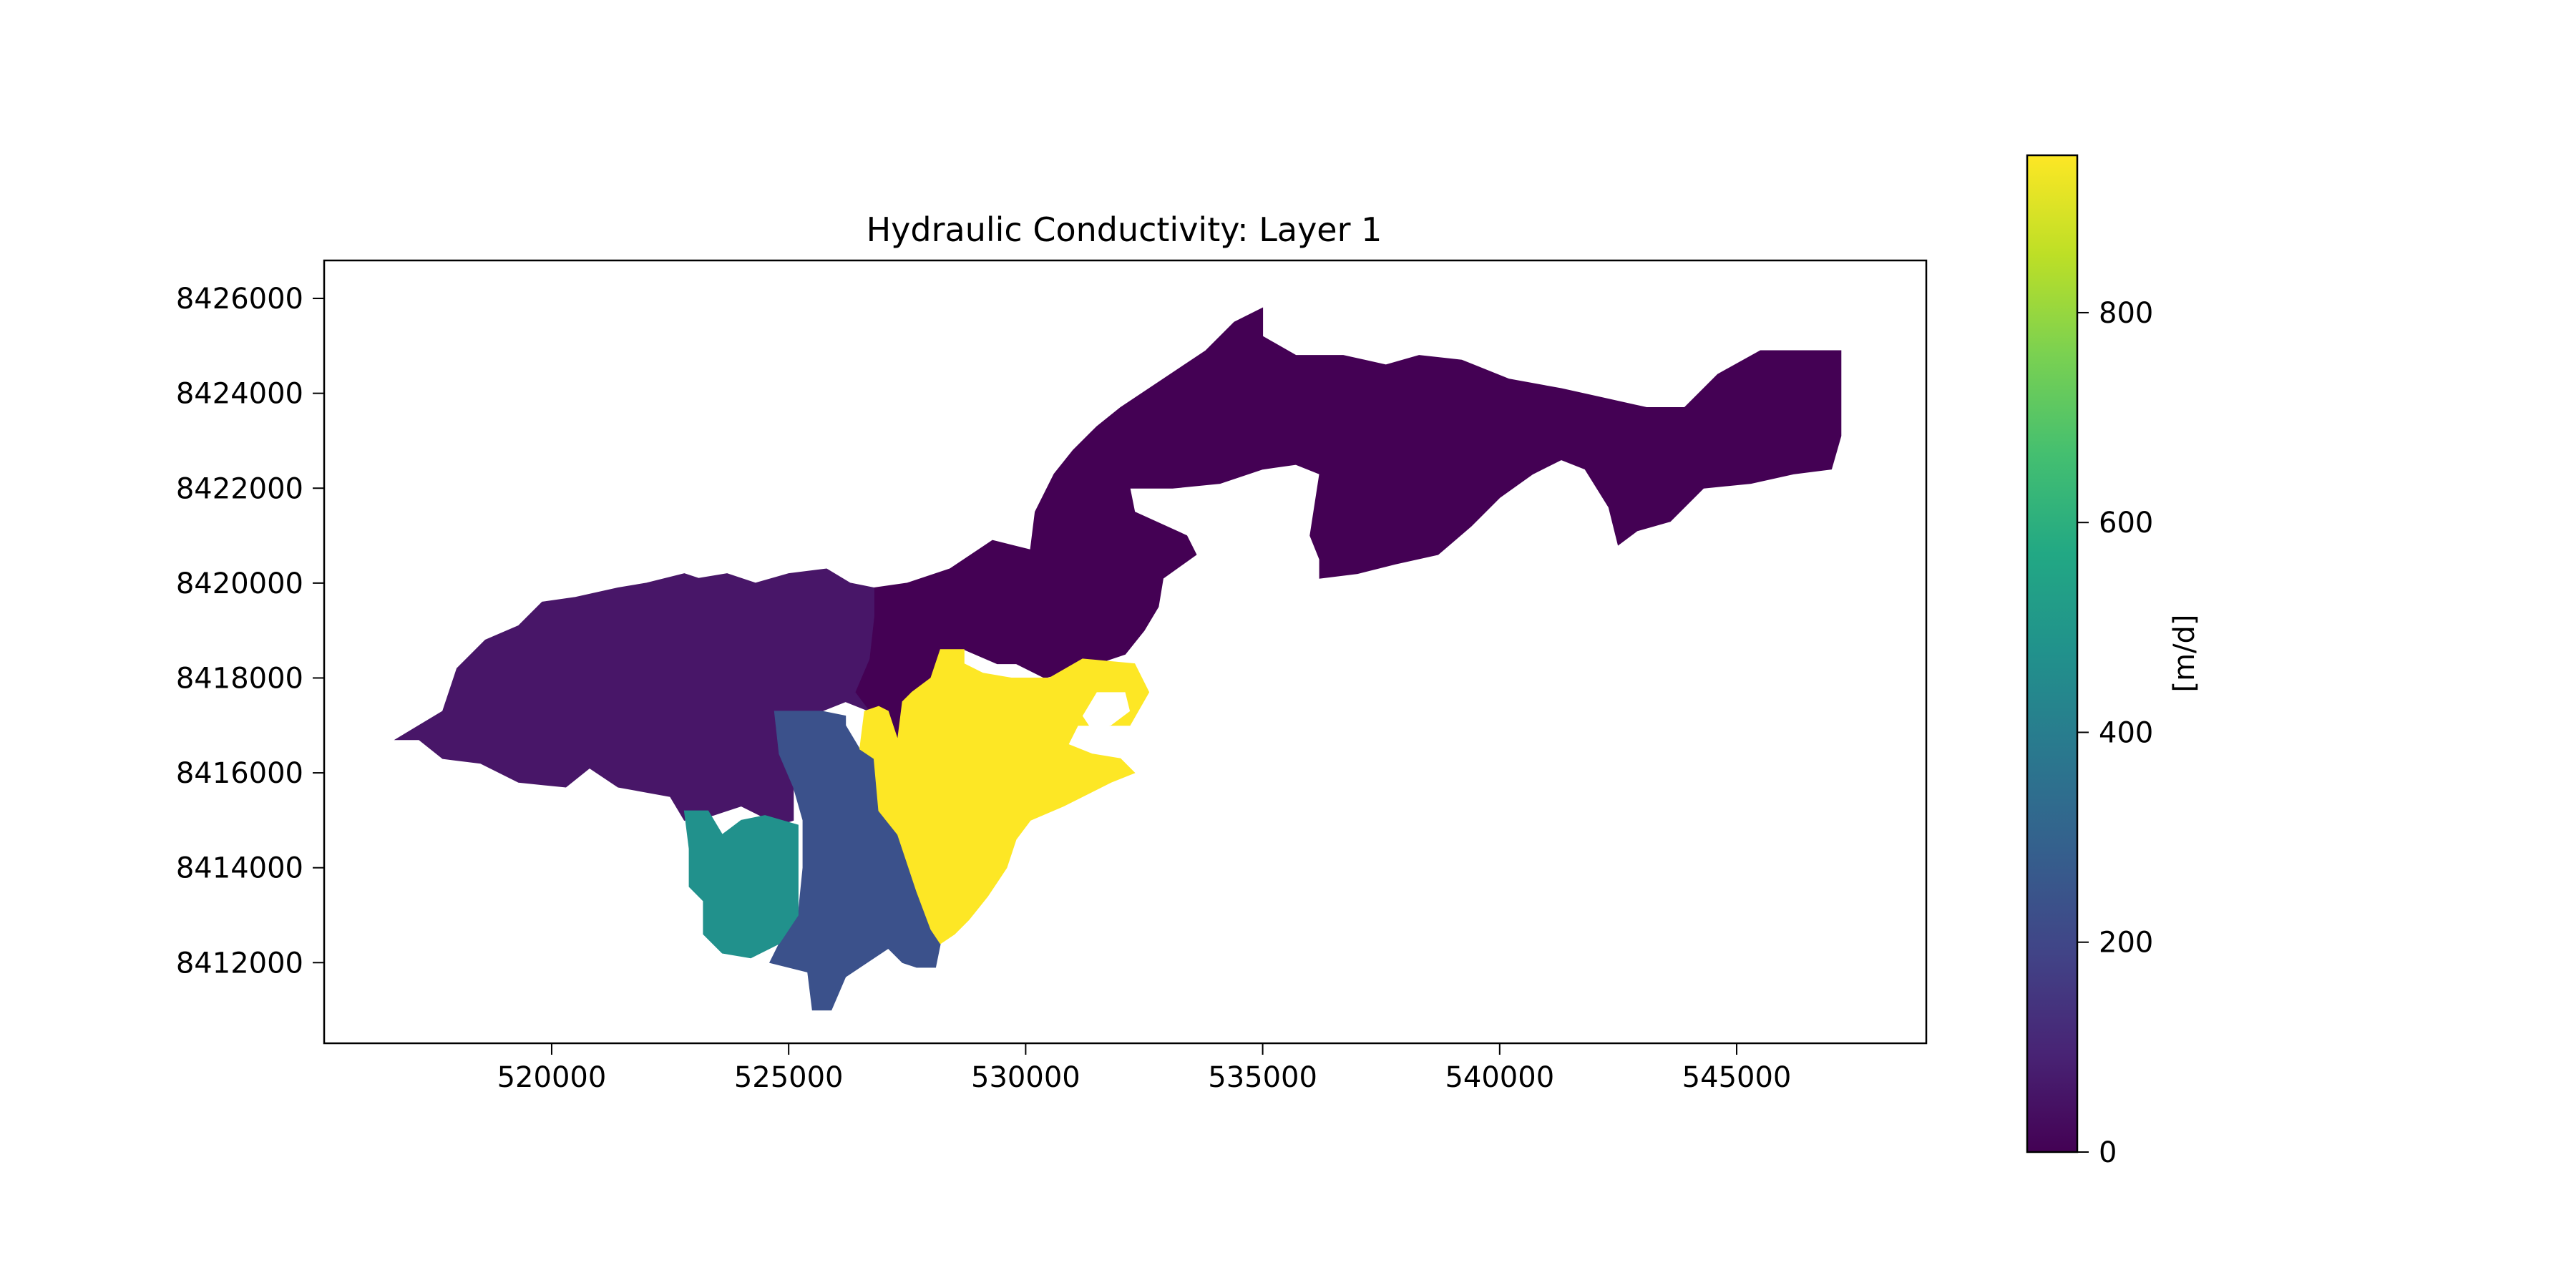  I want to click on x-axis: 520000 525000 530000 535000 540000 545000, so click(1144, 1068).